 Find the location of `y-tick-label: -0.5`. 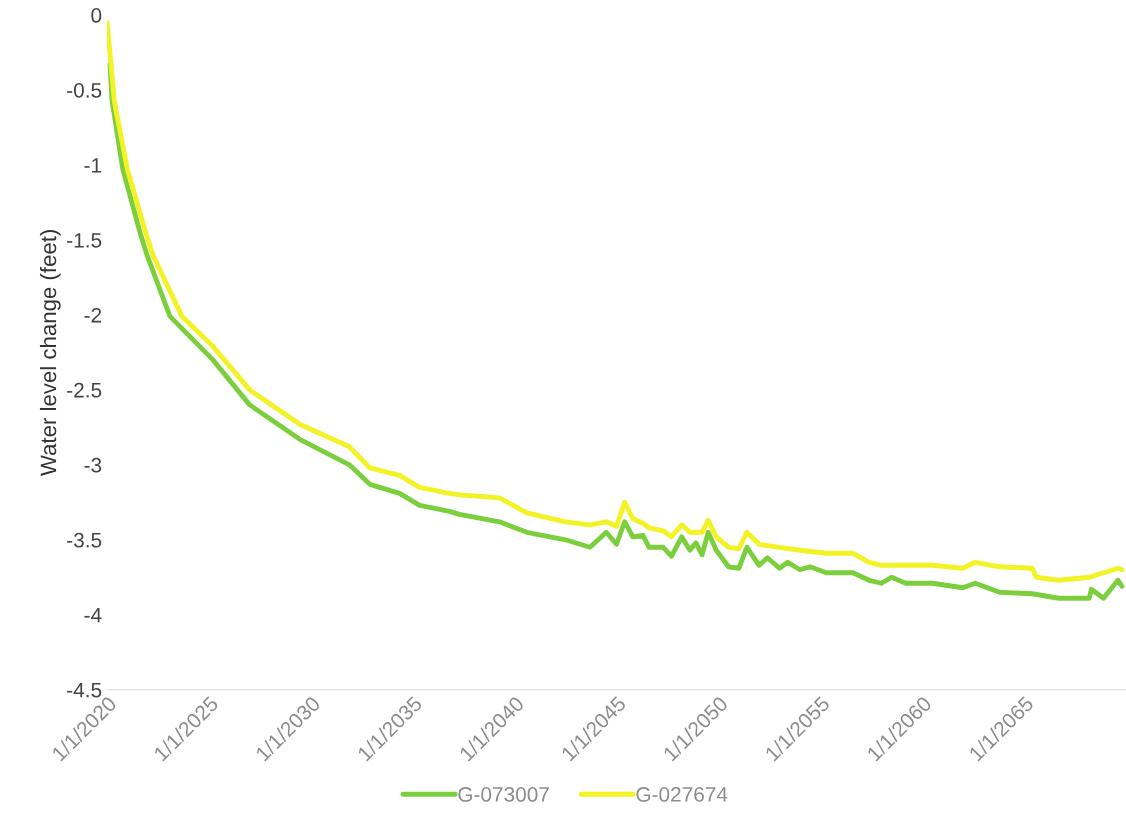

y-tick-label: -0.5 is located at coordinates (84, 90).